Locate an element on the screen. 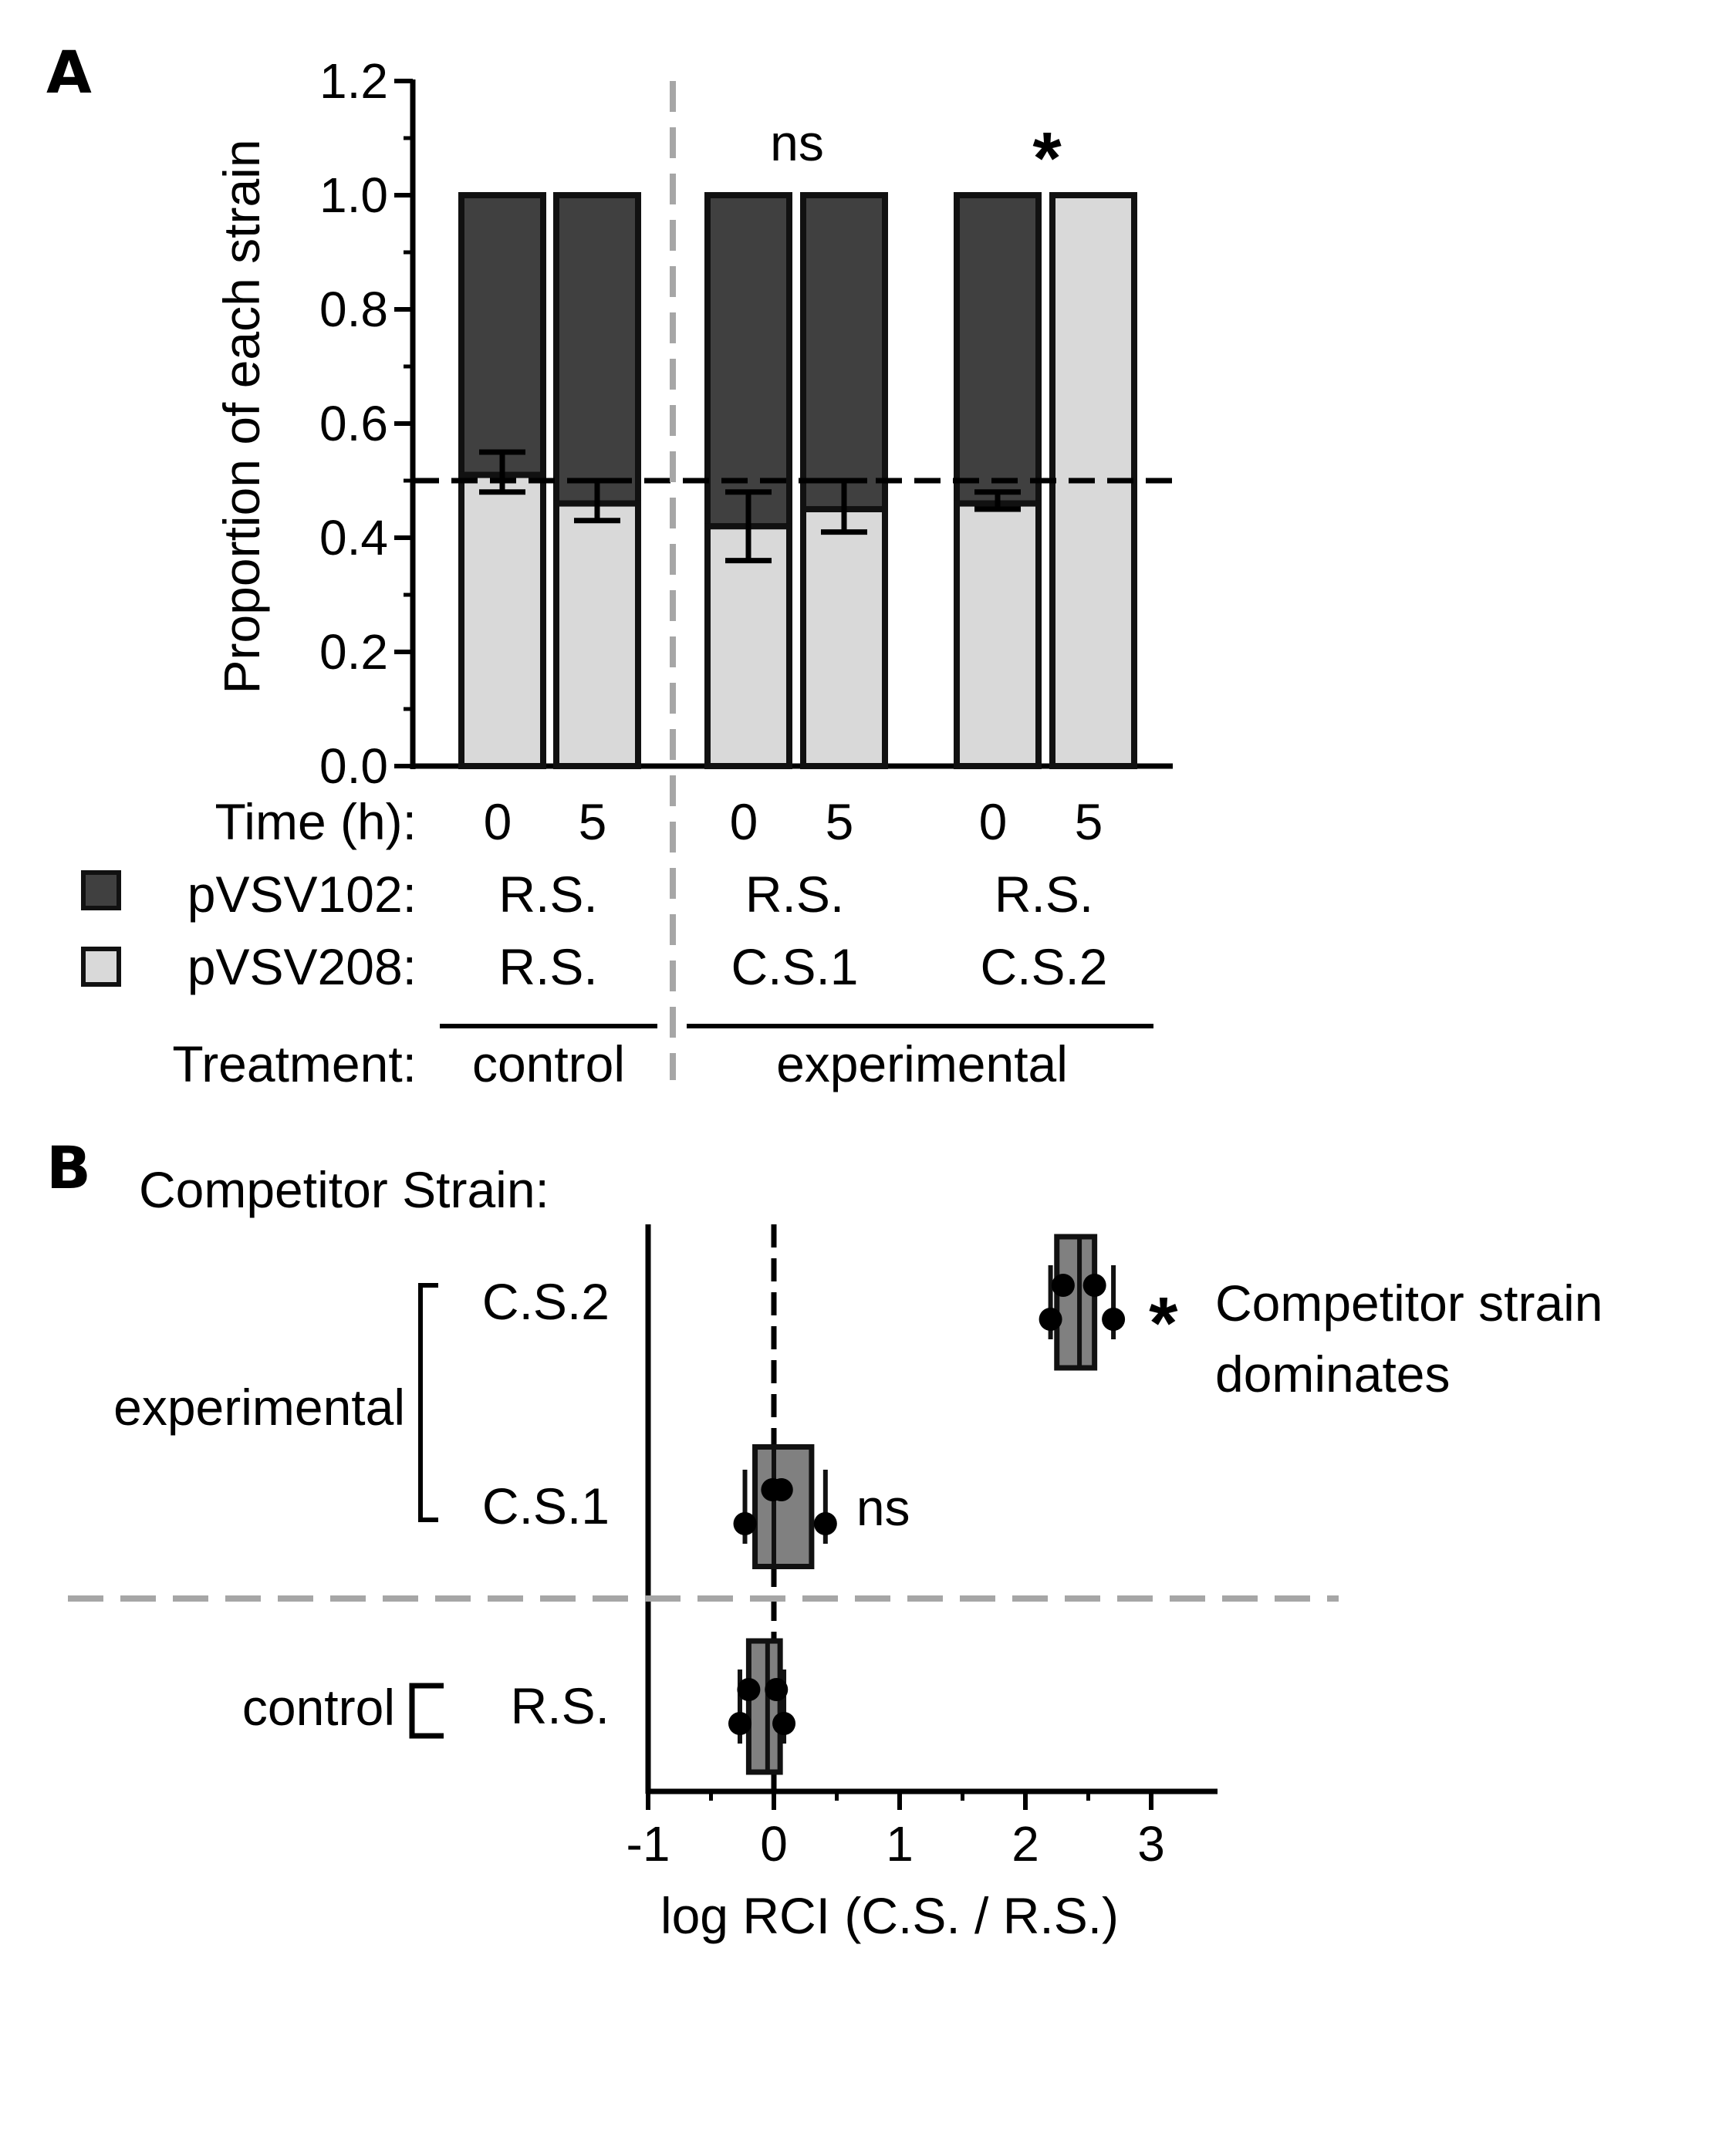 Image resolution: width=1736 pixels, height=2154 pixels. y-tick-label: 1.2 is located at coordinates (353, 81).